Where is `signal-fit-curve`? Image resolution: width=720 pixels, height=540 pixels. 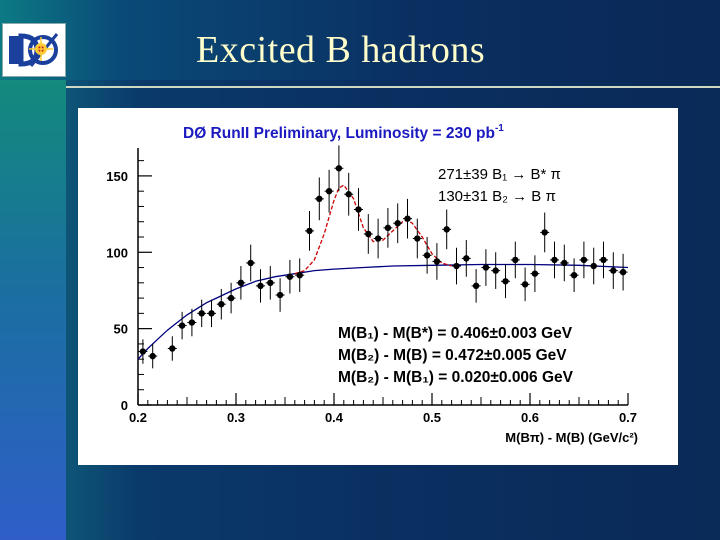 signal-fit-curve is located at coordinates (373, 229).